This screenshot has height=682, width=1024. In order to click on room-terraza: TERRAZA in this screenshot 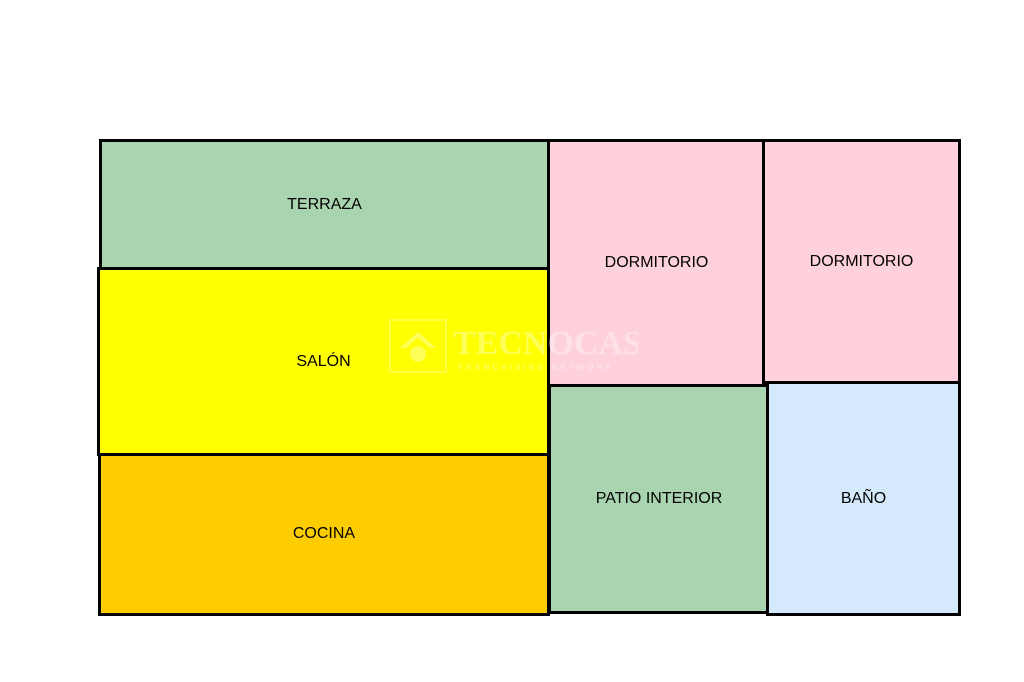, I will do `click(324, 205)`.